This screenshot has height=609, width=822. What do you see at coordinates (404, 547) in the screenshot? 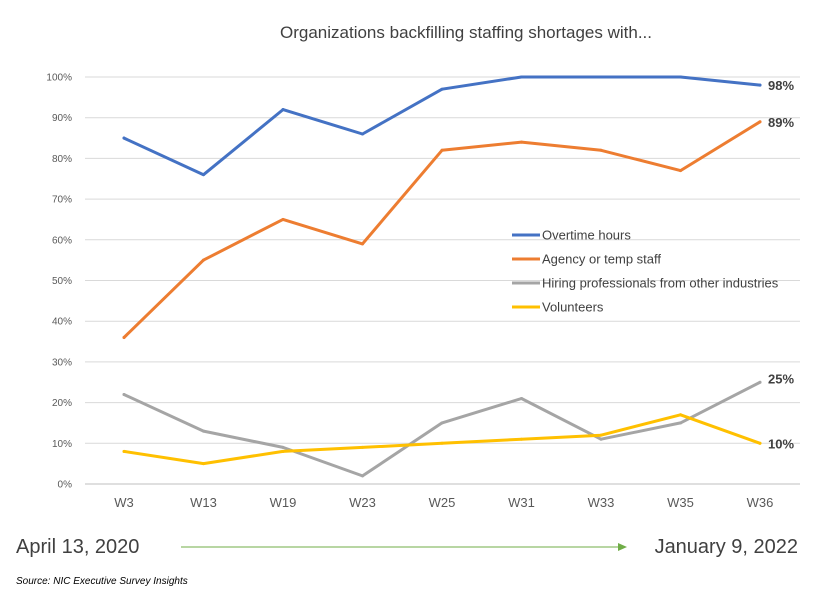
I see `timeline-arrow` at bounding box center [404, 547].